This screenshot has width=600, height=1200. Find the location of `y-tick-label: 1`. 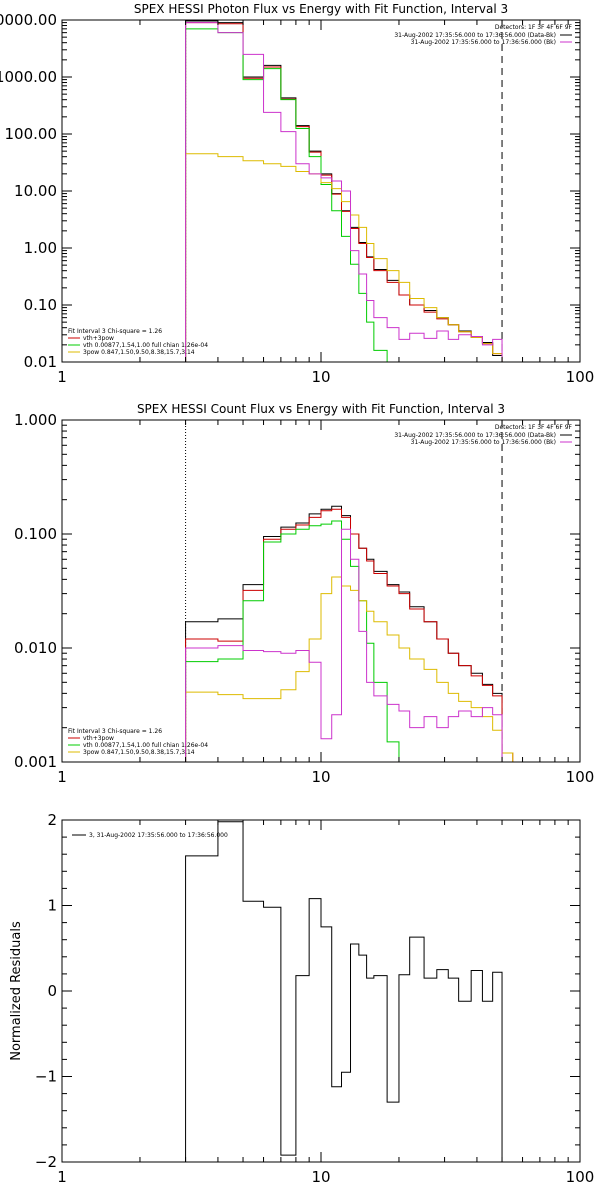

y-tick-label: 1 is located at coordinates (52, 906).